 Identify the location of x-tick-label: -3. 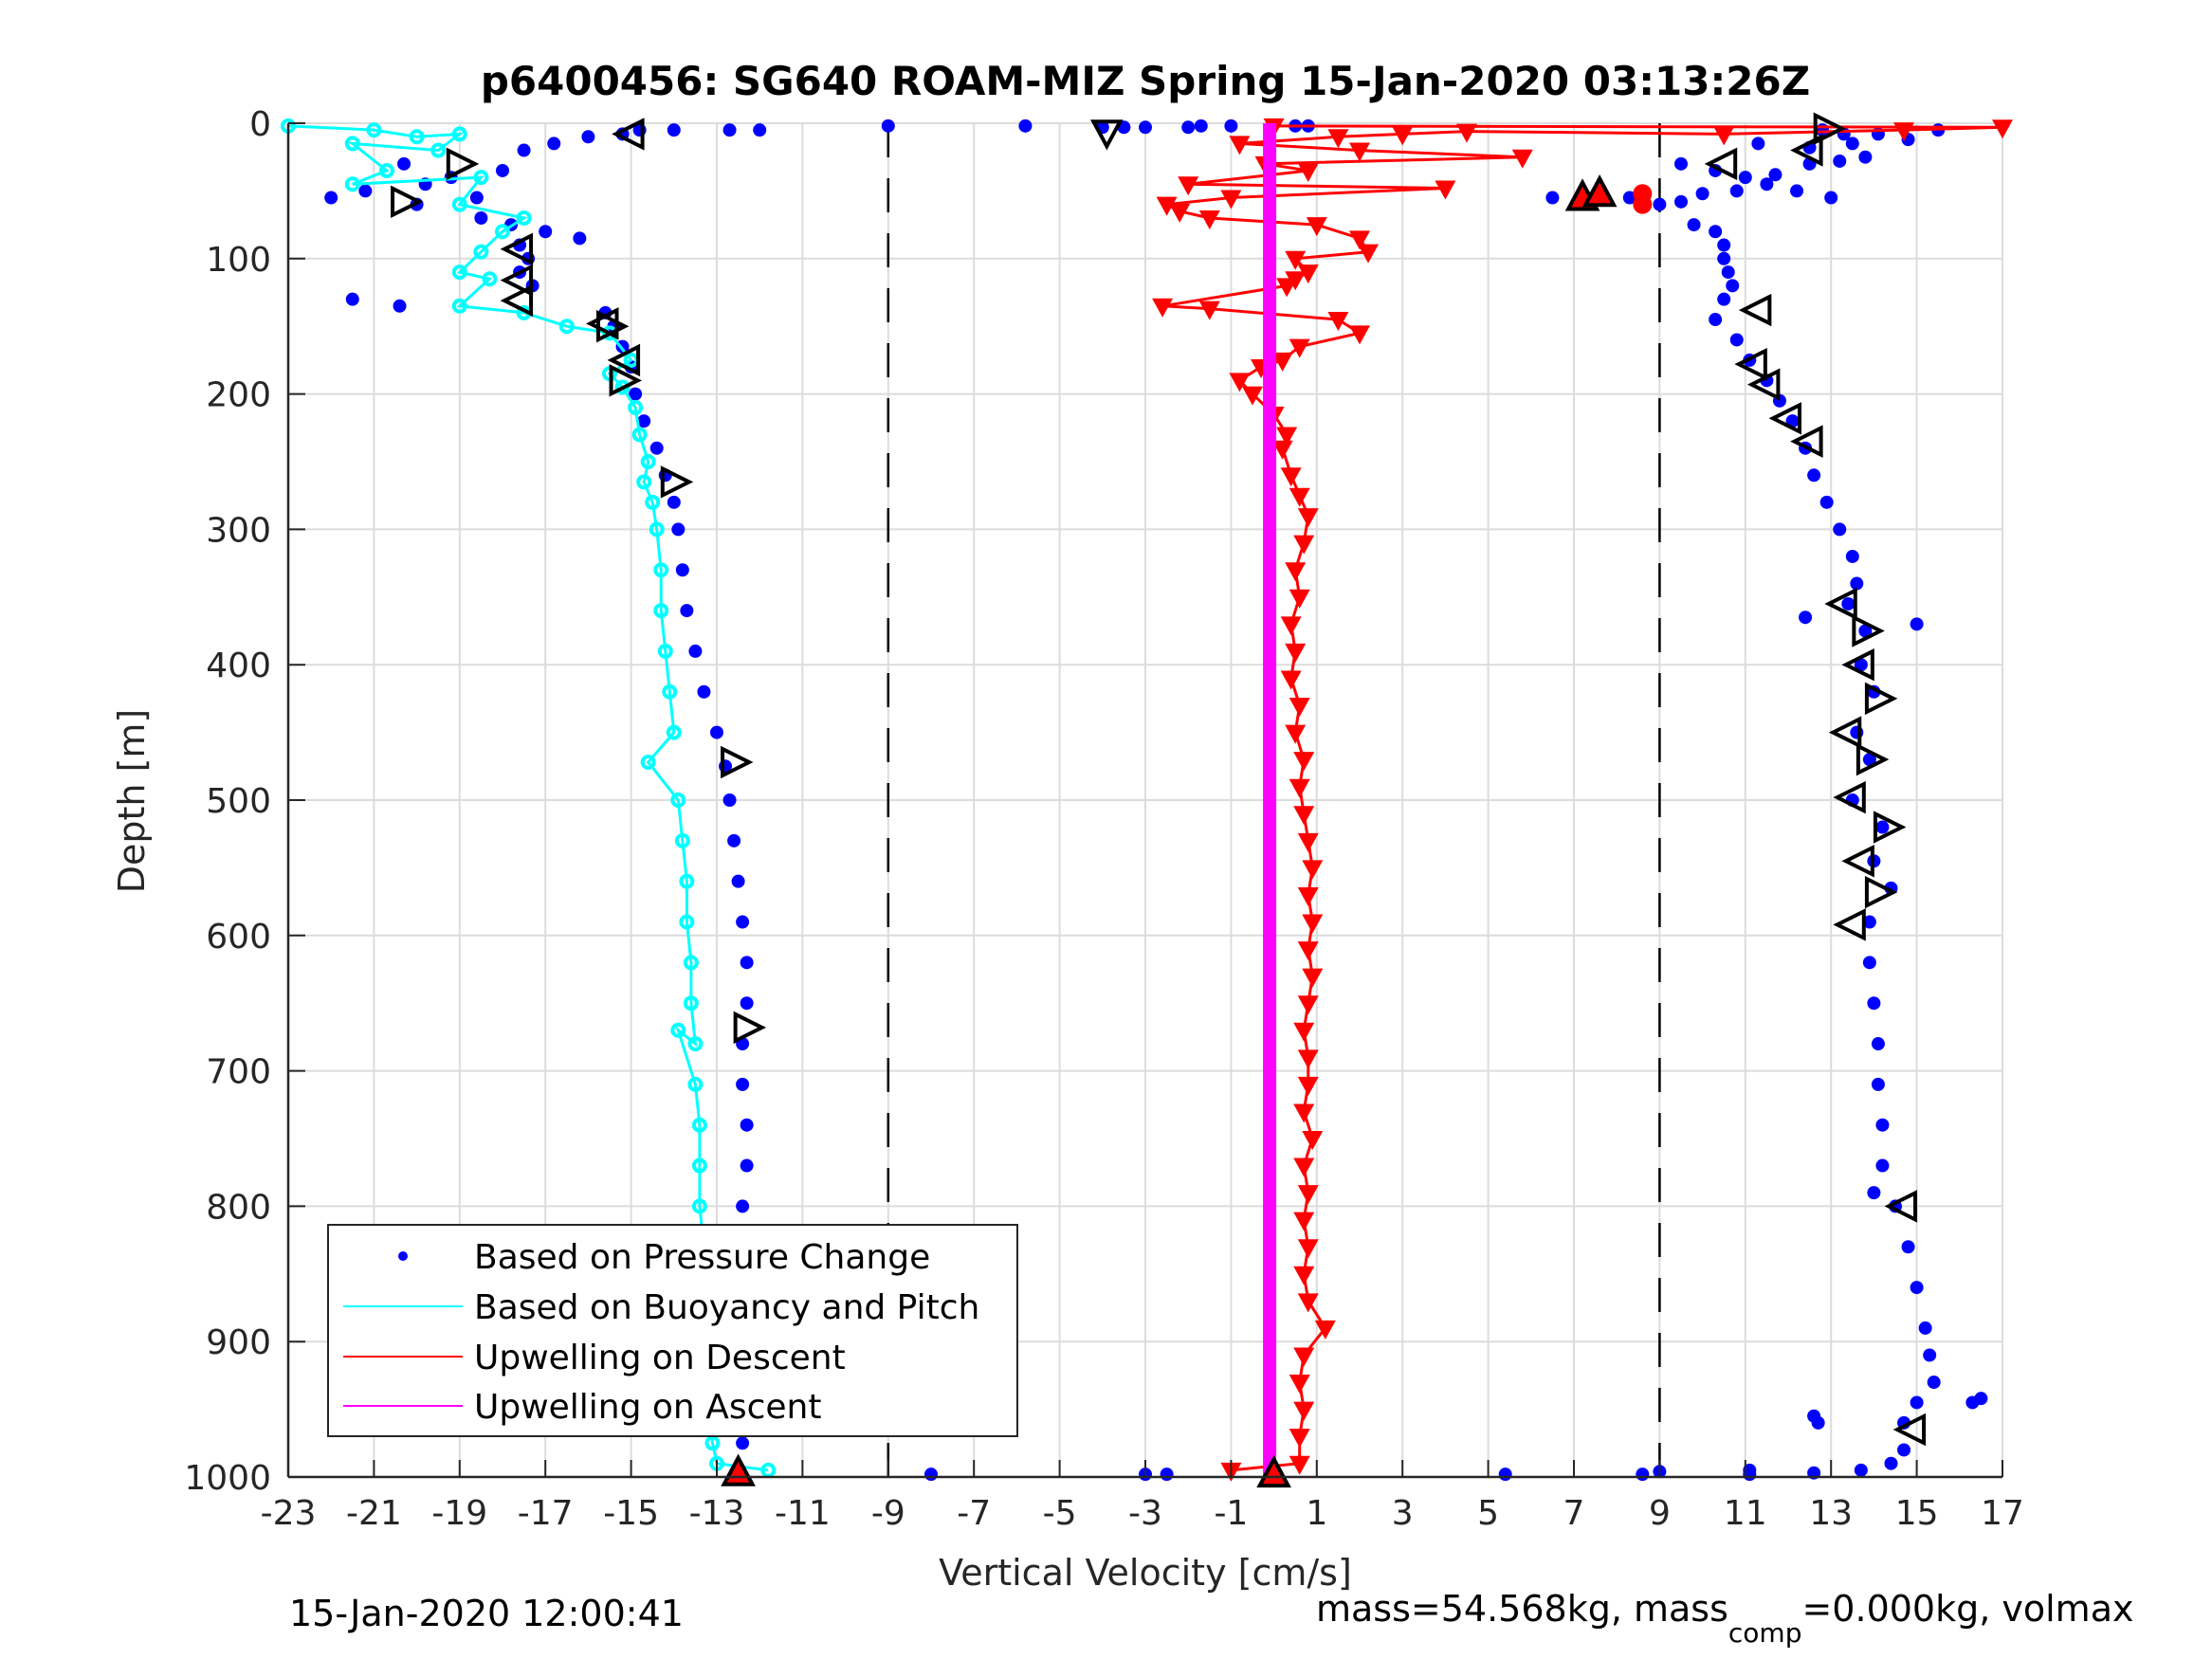
(1145, 1513).